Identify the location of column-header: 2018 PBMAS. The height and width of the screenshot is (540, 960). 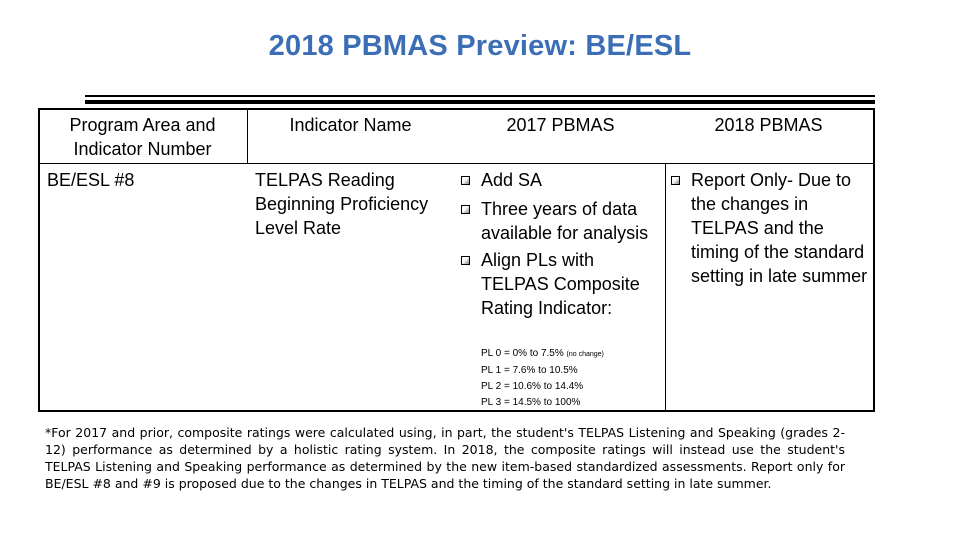
(768, 125).